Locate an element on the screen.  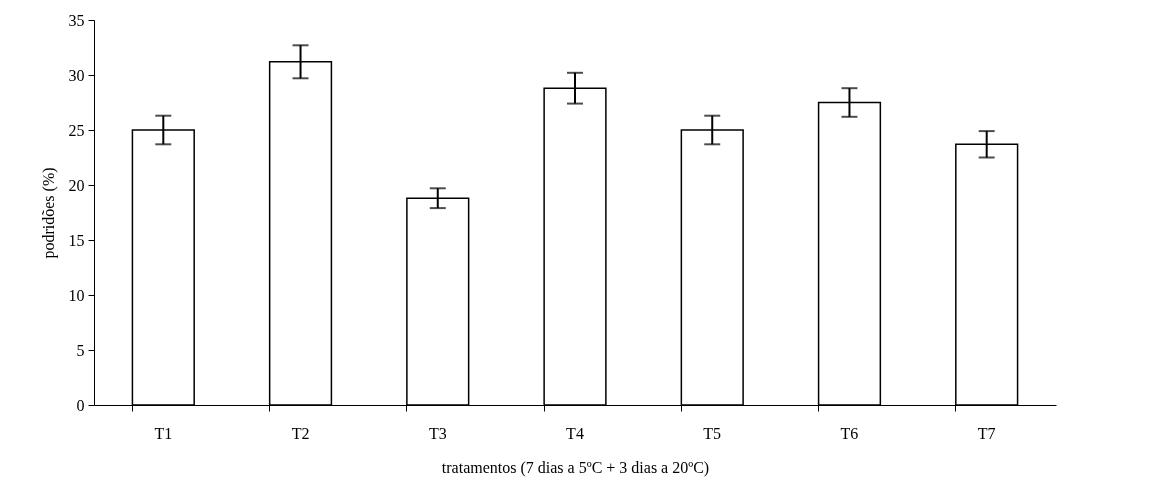
y-tick-label: 25 is located at coordinates (76, 130).